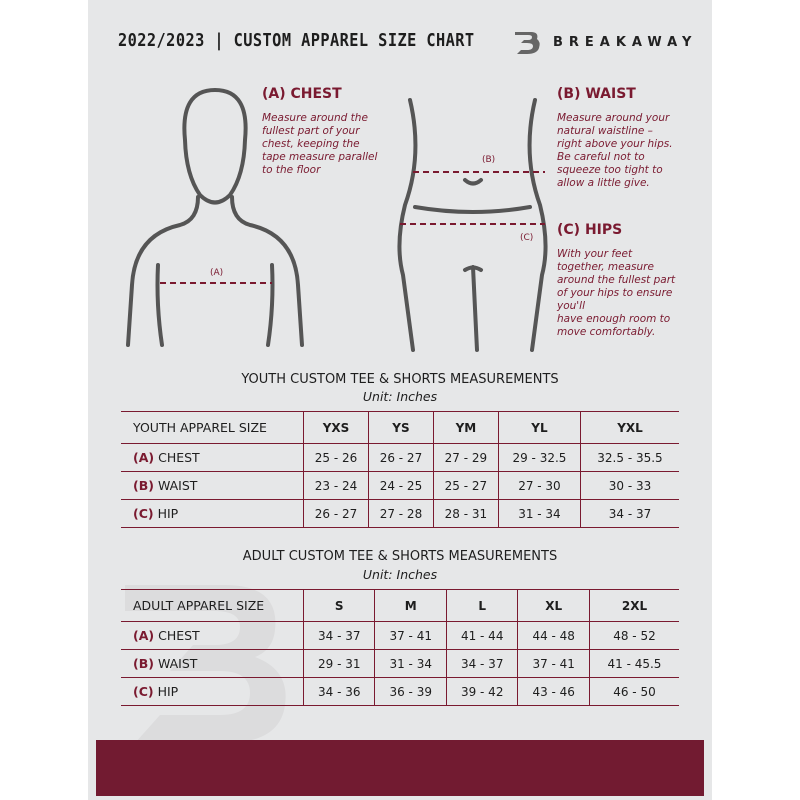 The height and width of the screenshot is (800, 800). I want to click on table-header-row: YOUTH APPAREL SIZE YXS YS YM YL YXL, so click(400, 427).